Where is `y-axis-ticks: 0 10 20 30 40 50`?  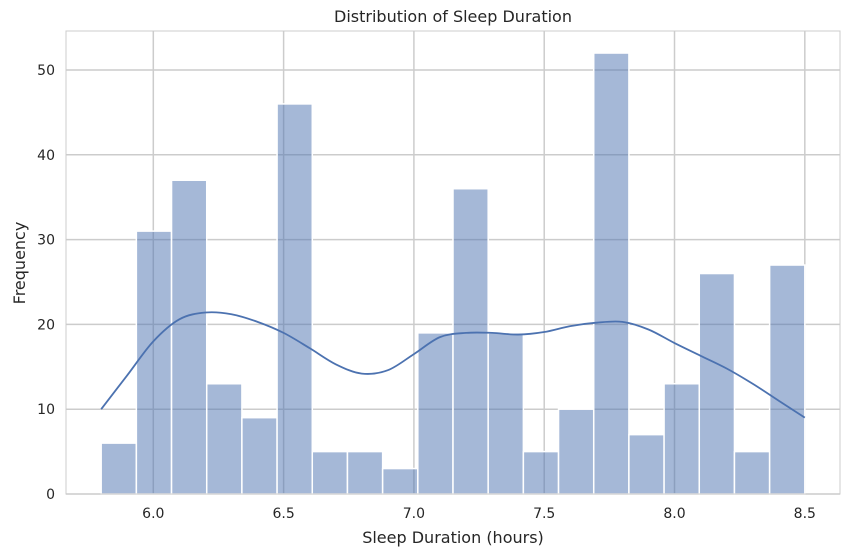 y-axis-ticks: 0 10 20 30 40 50 is located at coordinates (46, 283).